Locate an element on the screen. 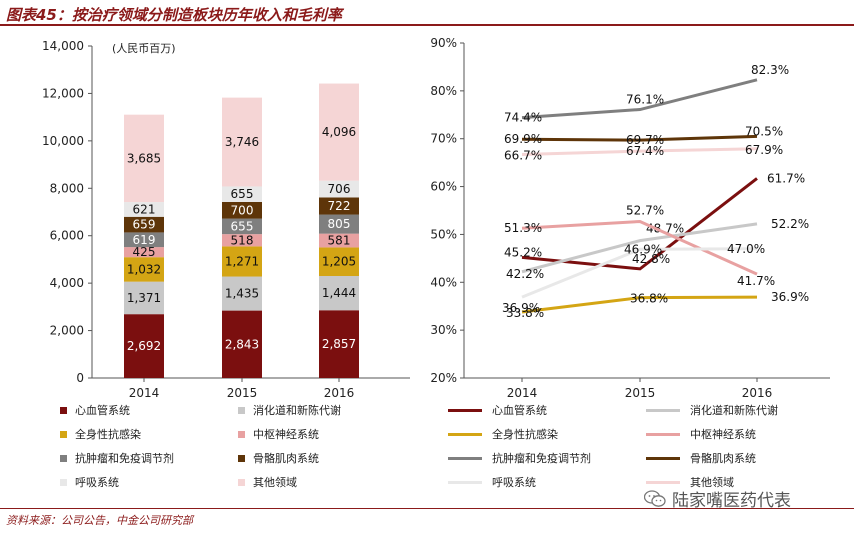  line-label-cns: 51.3% is located at coordinates (523, 228).